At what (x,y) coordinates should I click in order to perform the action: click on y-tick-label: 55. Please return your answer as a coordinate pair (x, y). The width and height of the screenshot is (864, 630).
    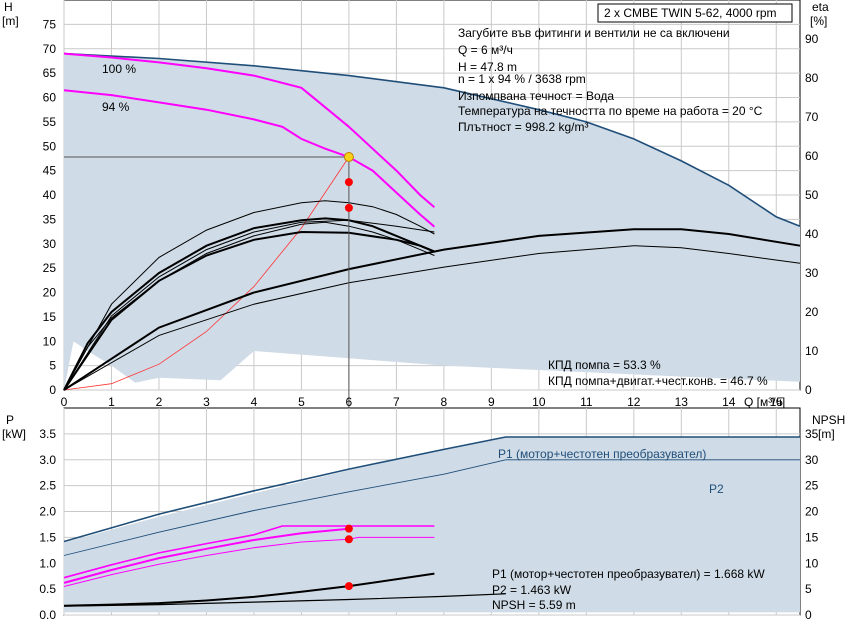
    Looking at the image, I should click on (50, 122).